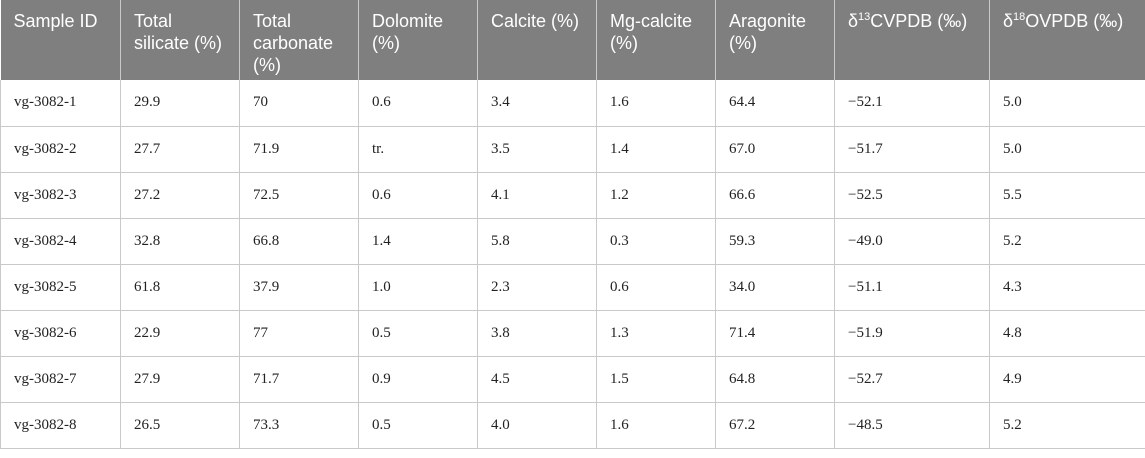  I want to click on cell-d13c: −51.1, so click(912, 287).